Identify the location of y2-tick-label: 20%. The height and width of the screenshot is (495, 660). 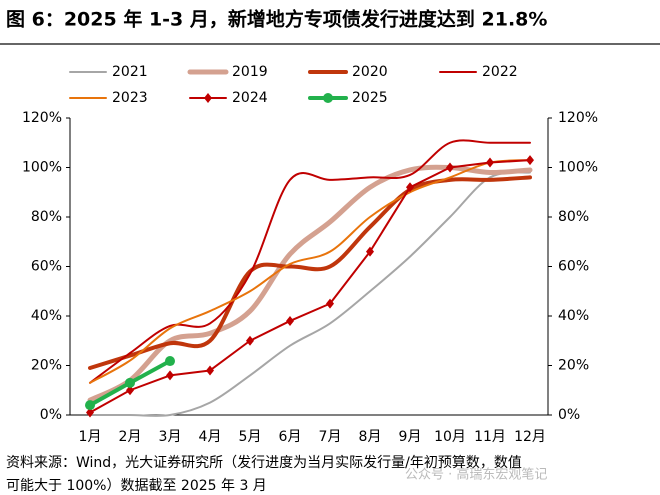
(573, 366).